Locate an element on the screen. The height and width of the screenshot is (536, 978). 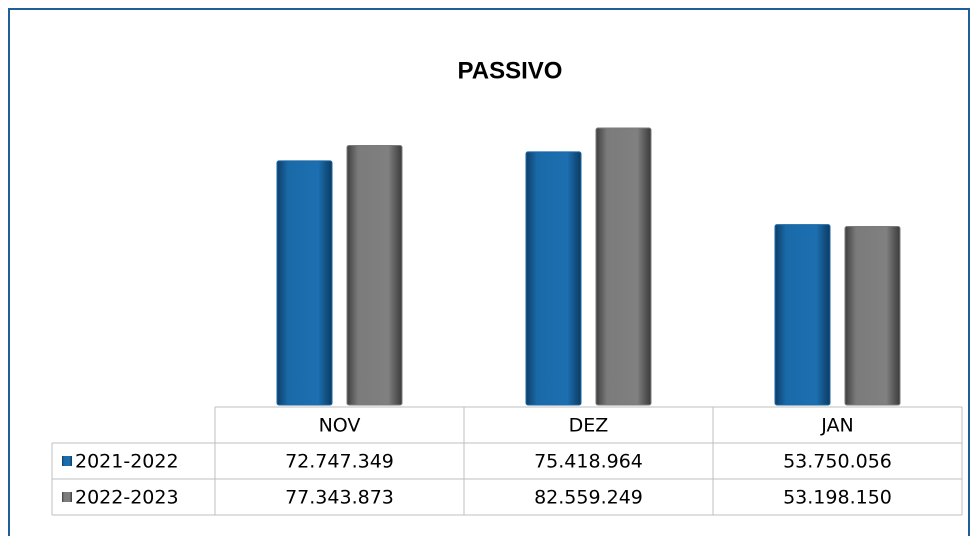
x-tick-label: NOV is located at coordinates (340, 426).